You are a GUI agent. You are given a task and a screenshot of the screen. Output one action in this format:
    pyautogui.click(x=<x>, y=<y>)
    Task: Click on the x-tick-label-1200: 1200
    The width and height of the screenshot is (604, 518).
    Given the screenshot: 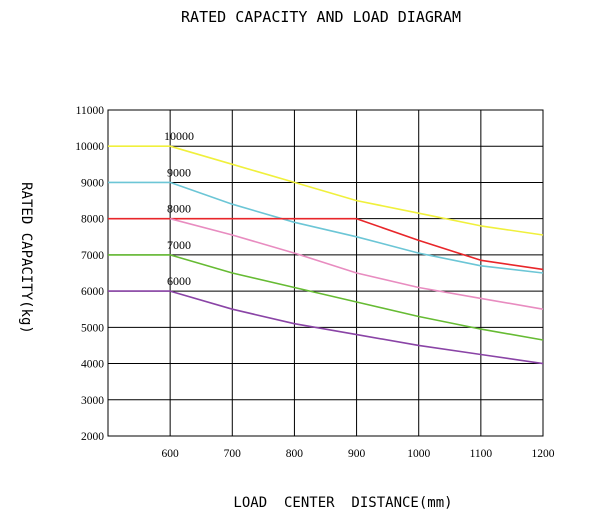 What is the action you would take?
    pyautogui.click(x=543, y=454)
    